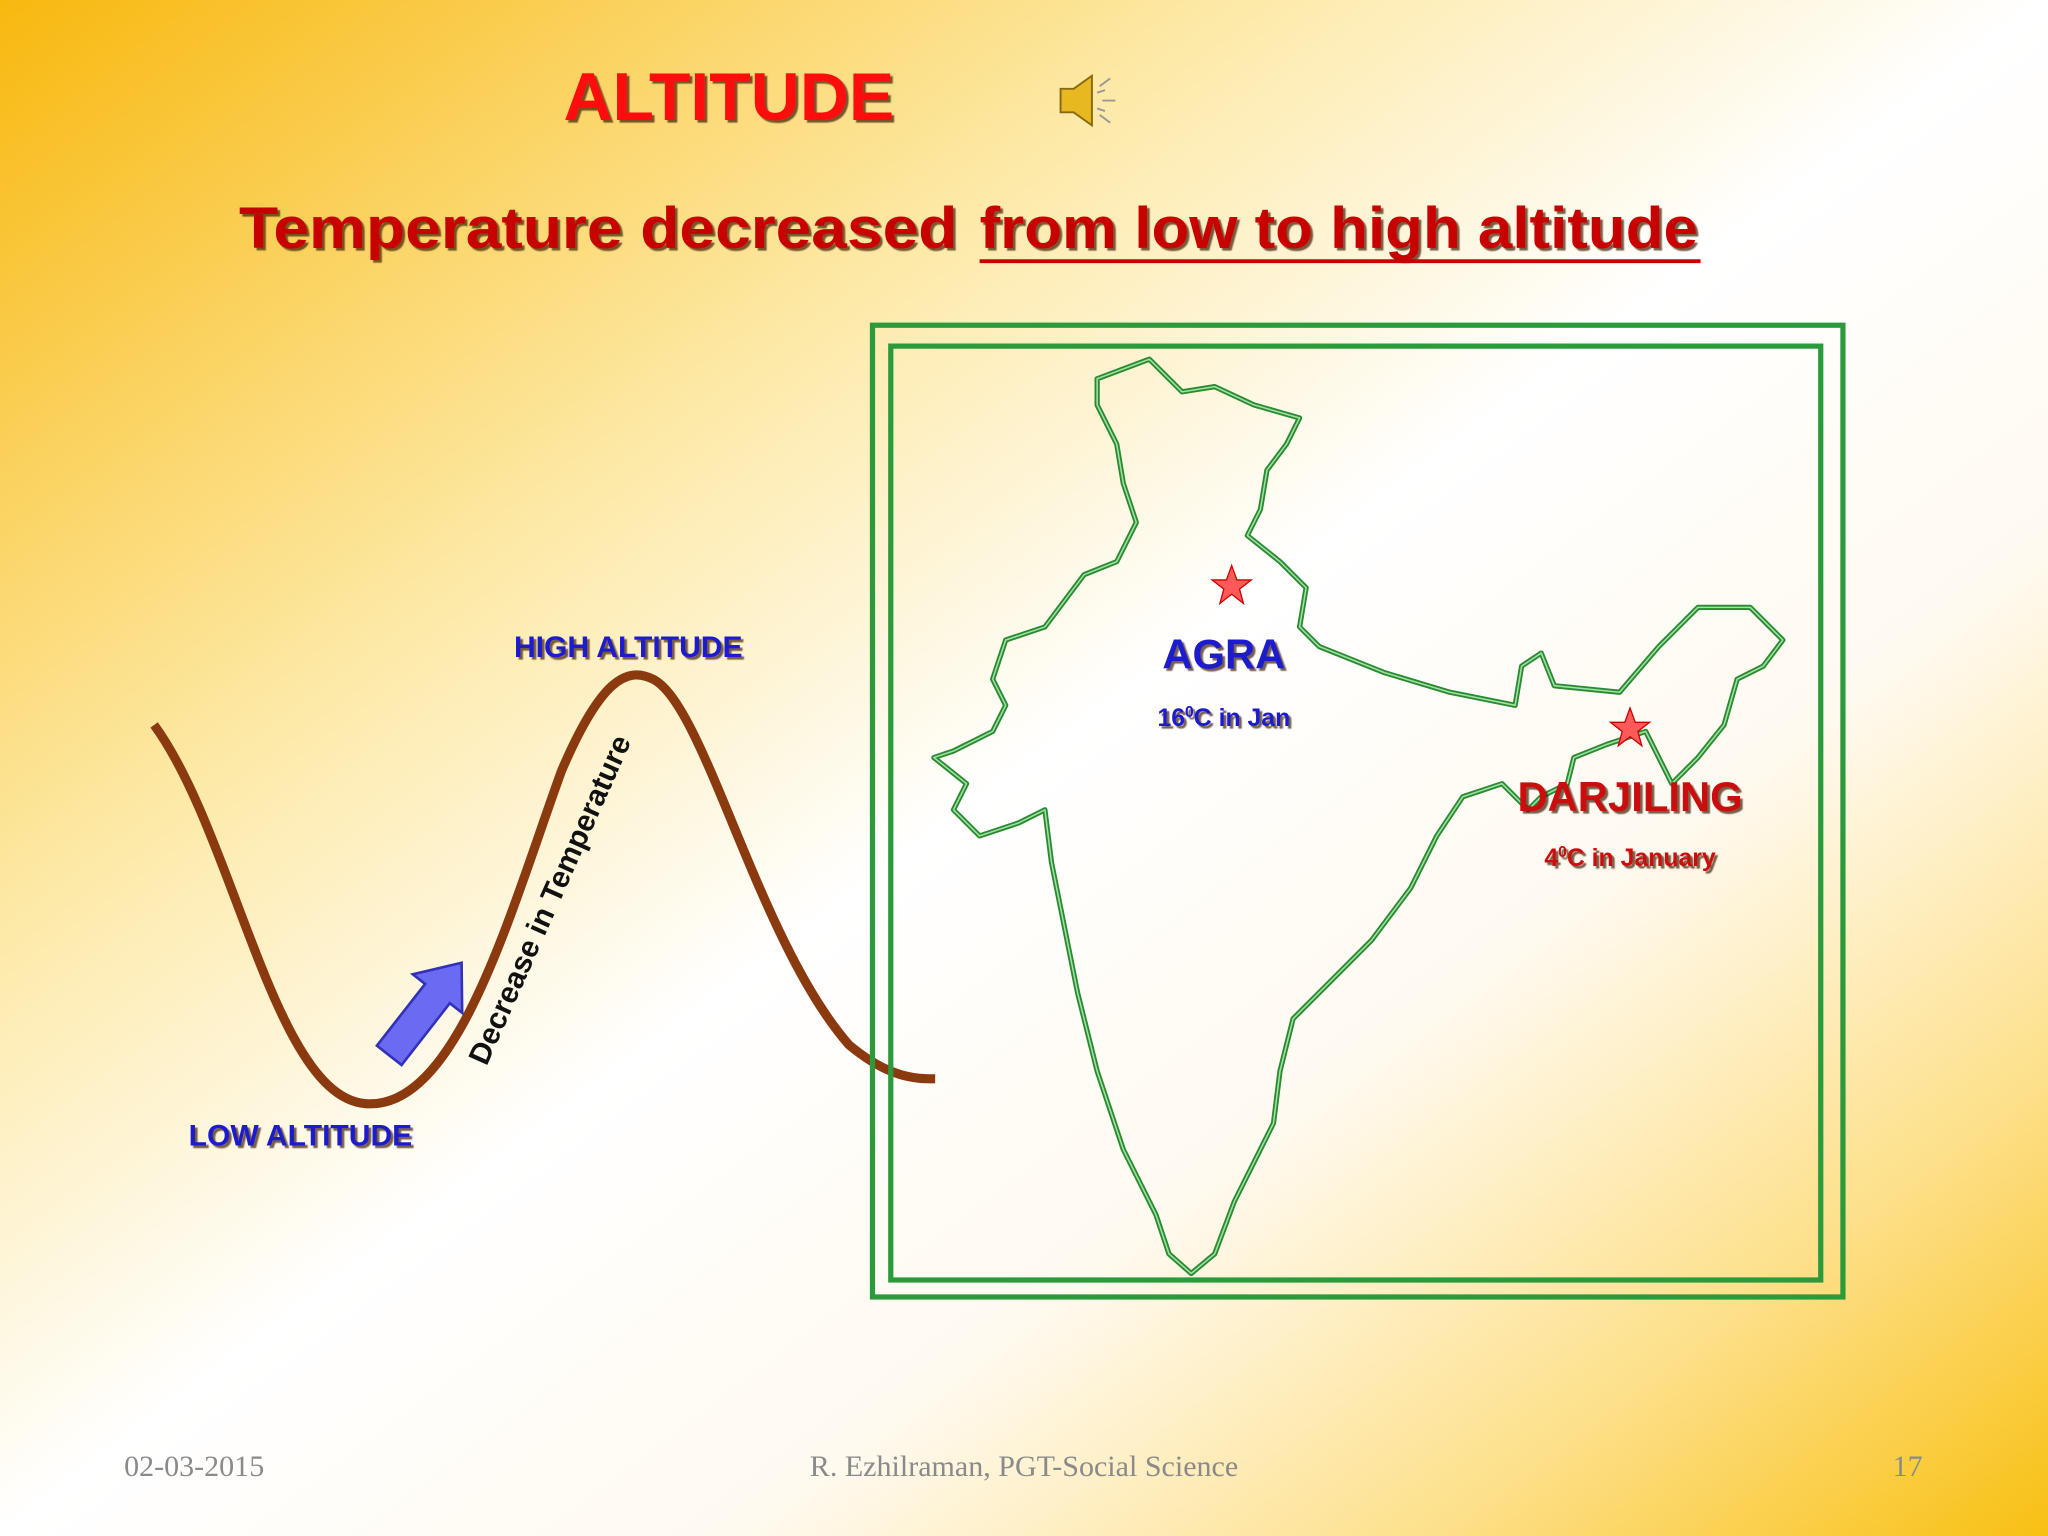 The image size is (2048, 1536). I want to click on speaker-icon, so click(1087, 100).